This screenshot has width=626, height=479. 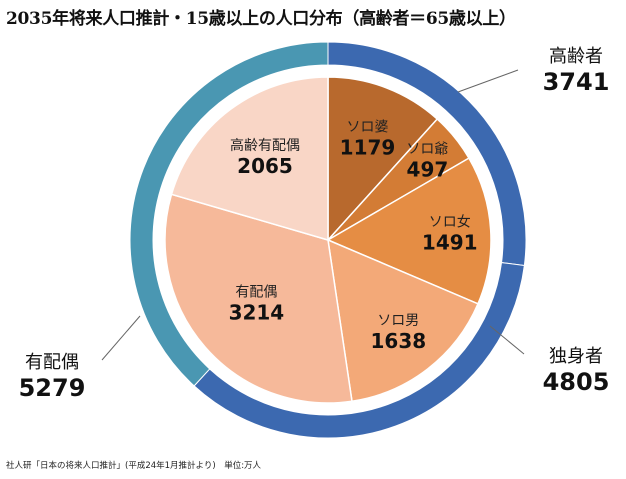 What do you see at coordinates (261, 19) in the screenshot?
I see `chart-title: 2035年将来人口推計・15歳以上の人口分布（高齢者＝65歳以上）` at bounding box center [261, 19].